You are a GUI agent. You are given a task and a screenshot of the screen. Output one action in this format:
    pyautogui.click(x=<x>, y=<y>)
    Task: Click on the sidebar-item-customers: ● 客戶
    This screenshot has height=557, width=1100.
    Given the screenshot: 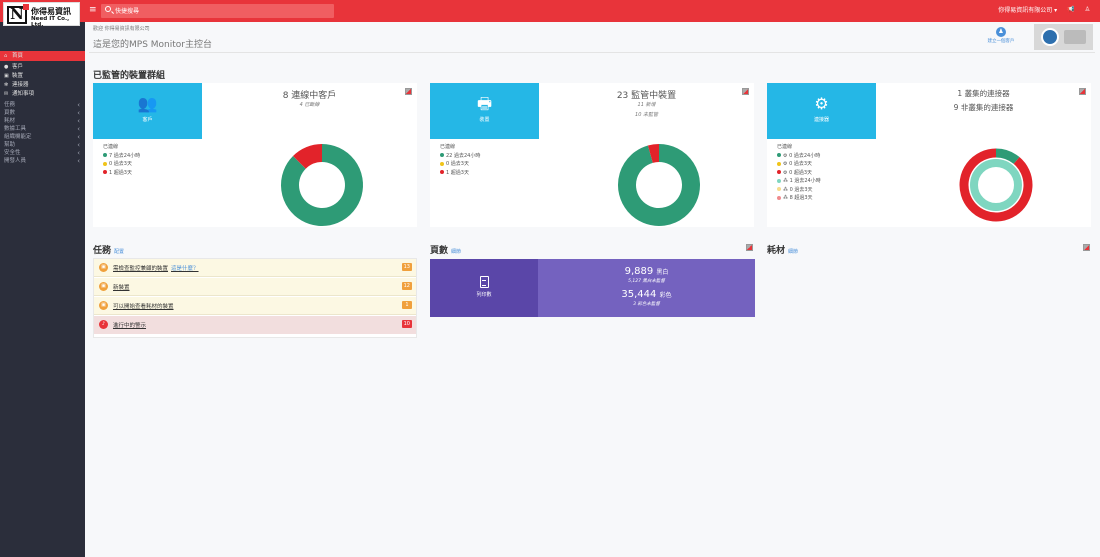 What is the action you would take?
    pyautogui.click(x=42, y=67)
    